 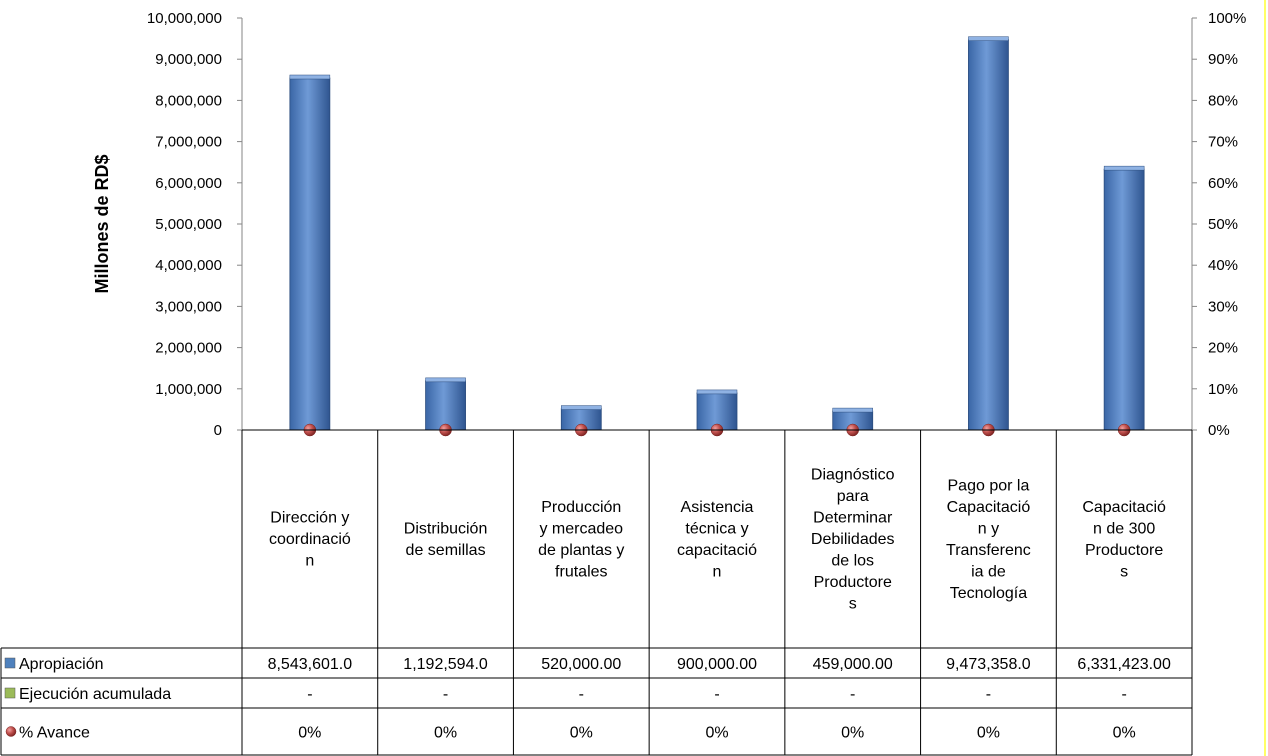 What do you see at coordinates (446, 550) in the screenshot?
I see `category-label: de semillas` at bounding box center [446, 550].